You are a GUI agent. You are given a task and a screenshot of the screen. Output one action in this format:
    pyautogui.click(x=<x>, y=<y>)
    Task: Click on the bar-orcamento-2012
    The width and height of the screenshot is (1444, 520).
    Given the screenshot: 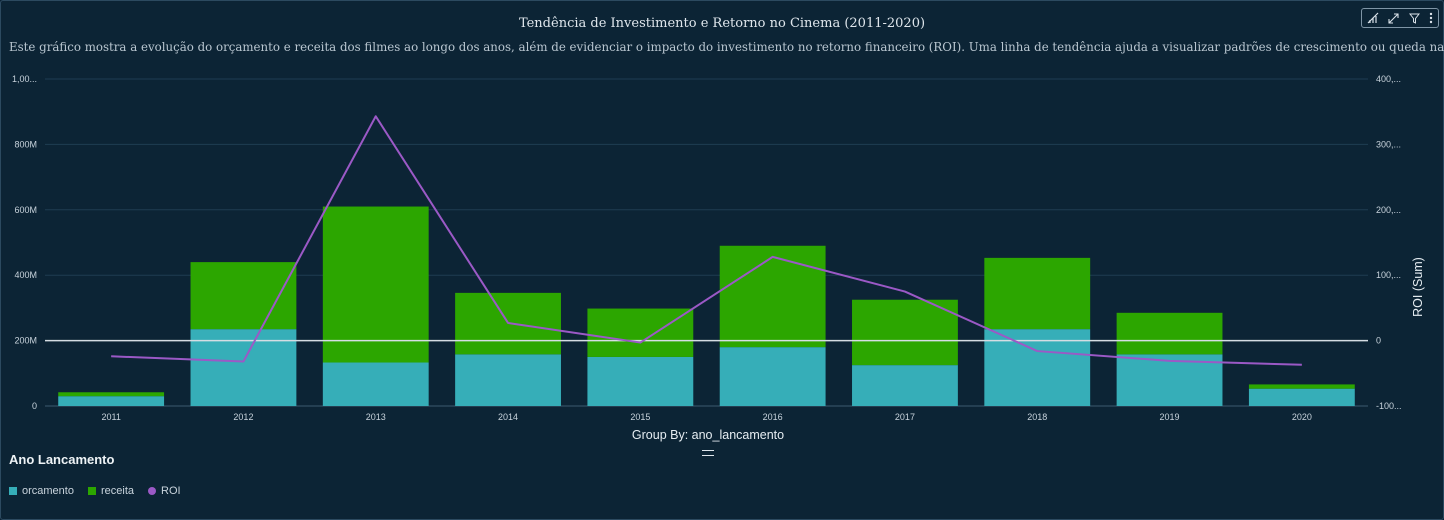 What is the action you would take?
    pyautogui.click(x=243, y=367)
    